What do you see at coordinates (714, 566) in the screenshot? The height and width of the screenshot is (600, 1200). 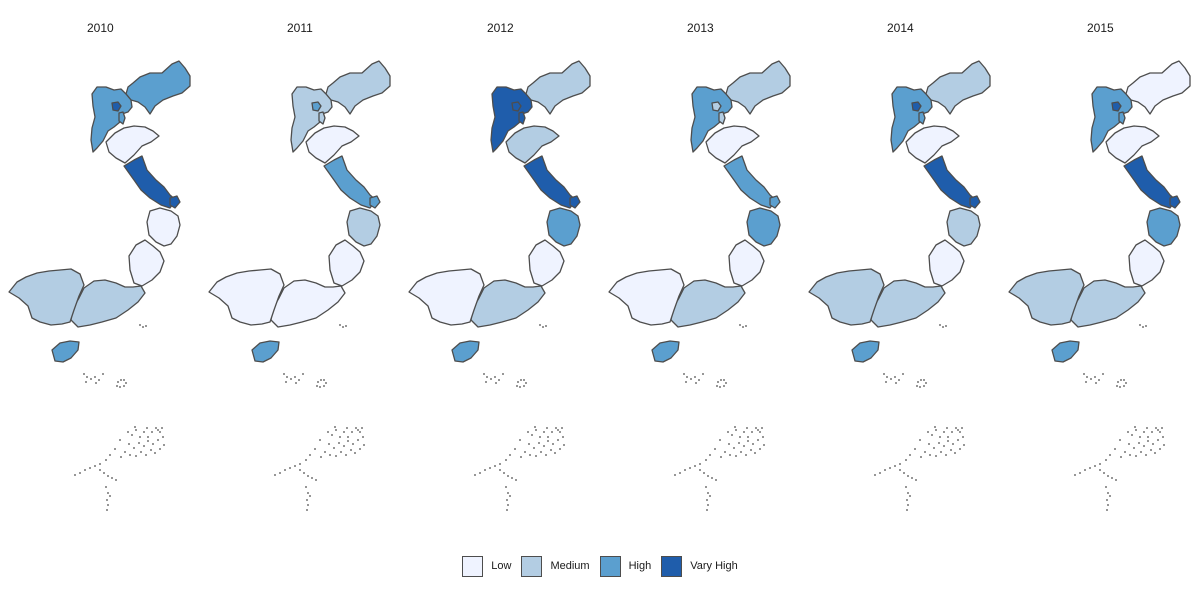 I see `legend-label: Vary High` at bounding box center [714, 566].